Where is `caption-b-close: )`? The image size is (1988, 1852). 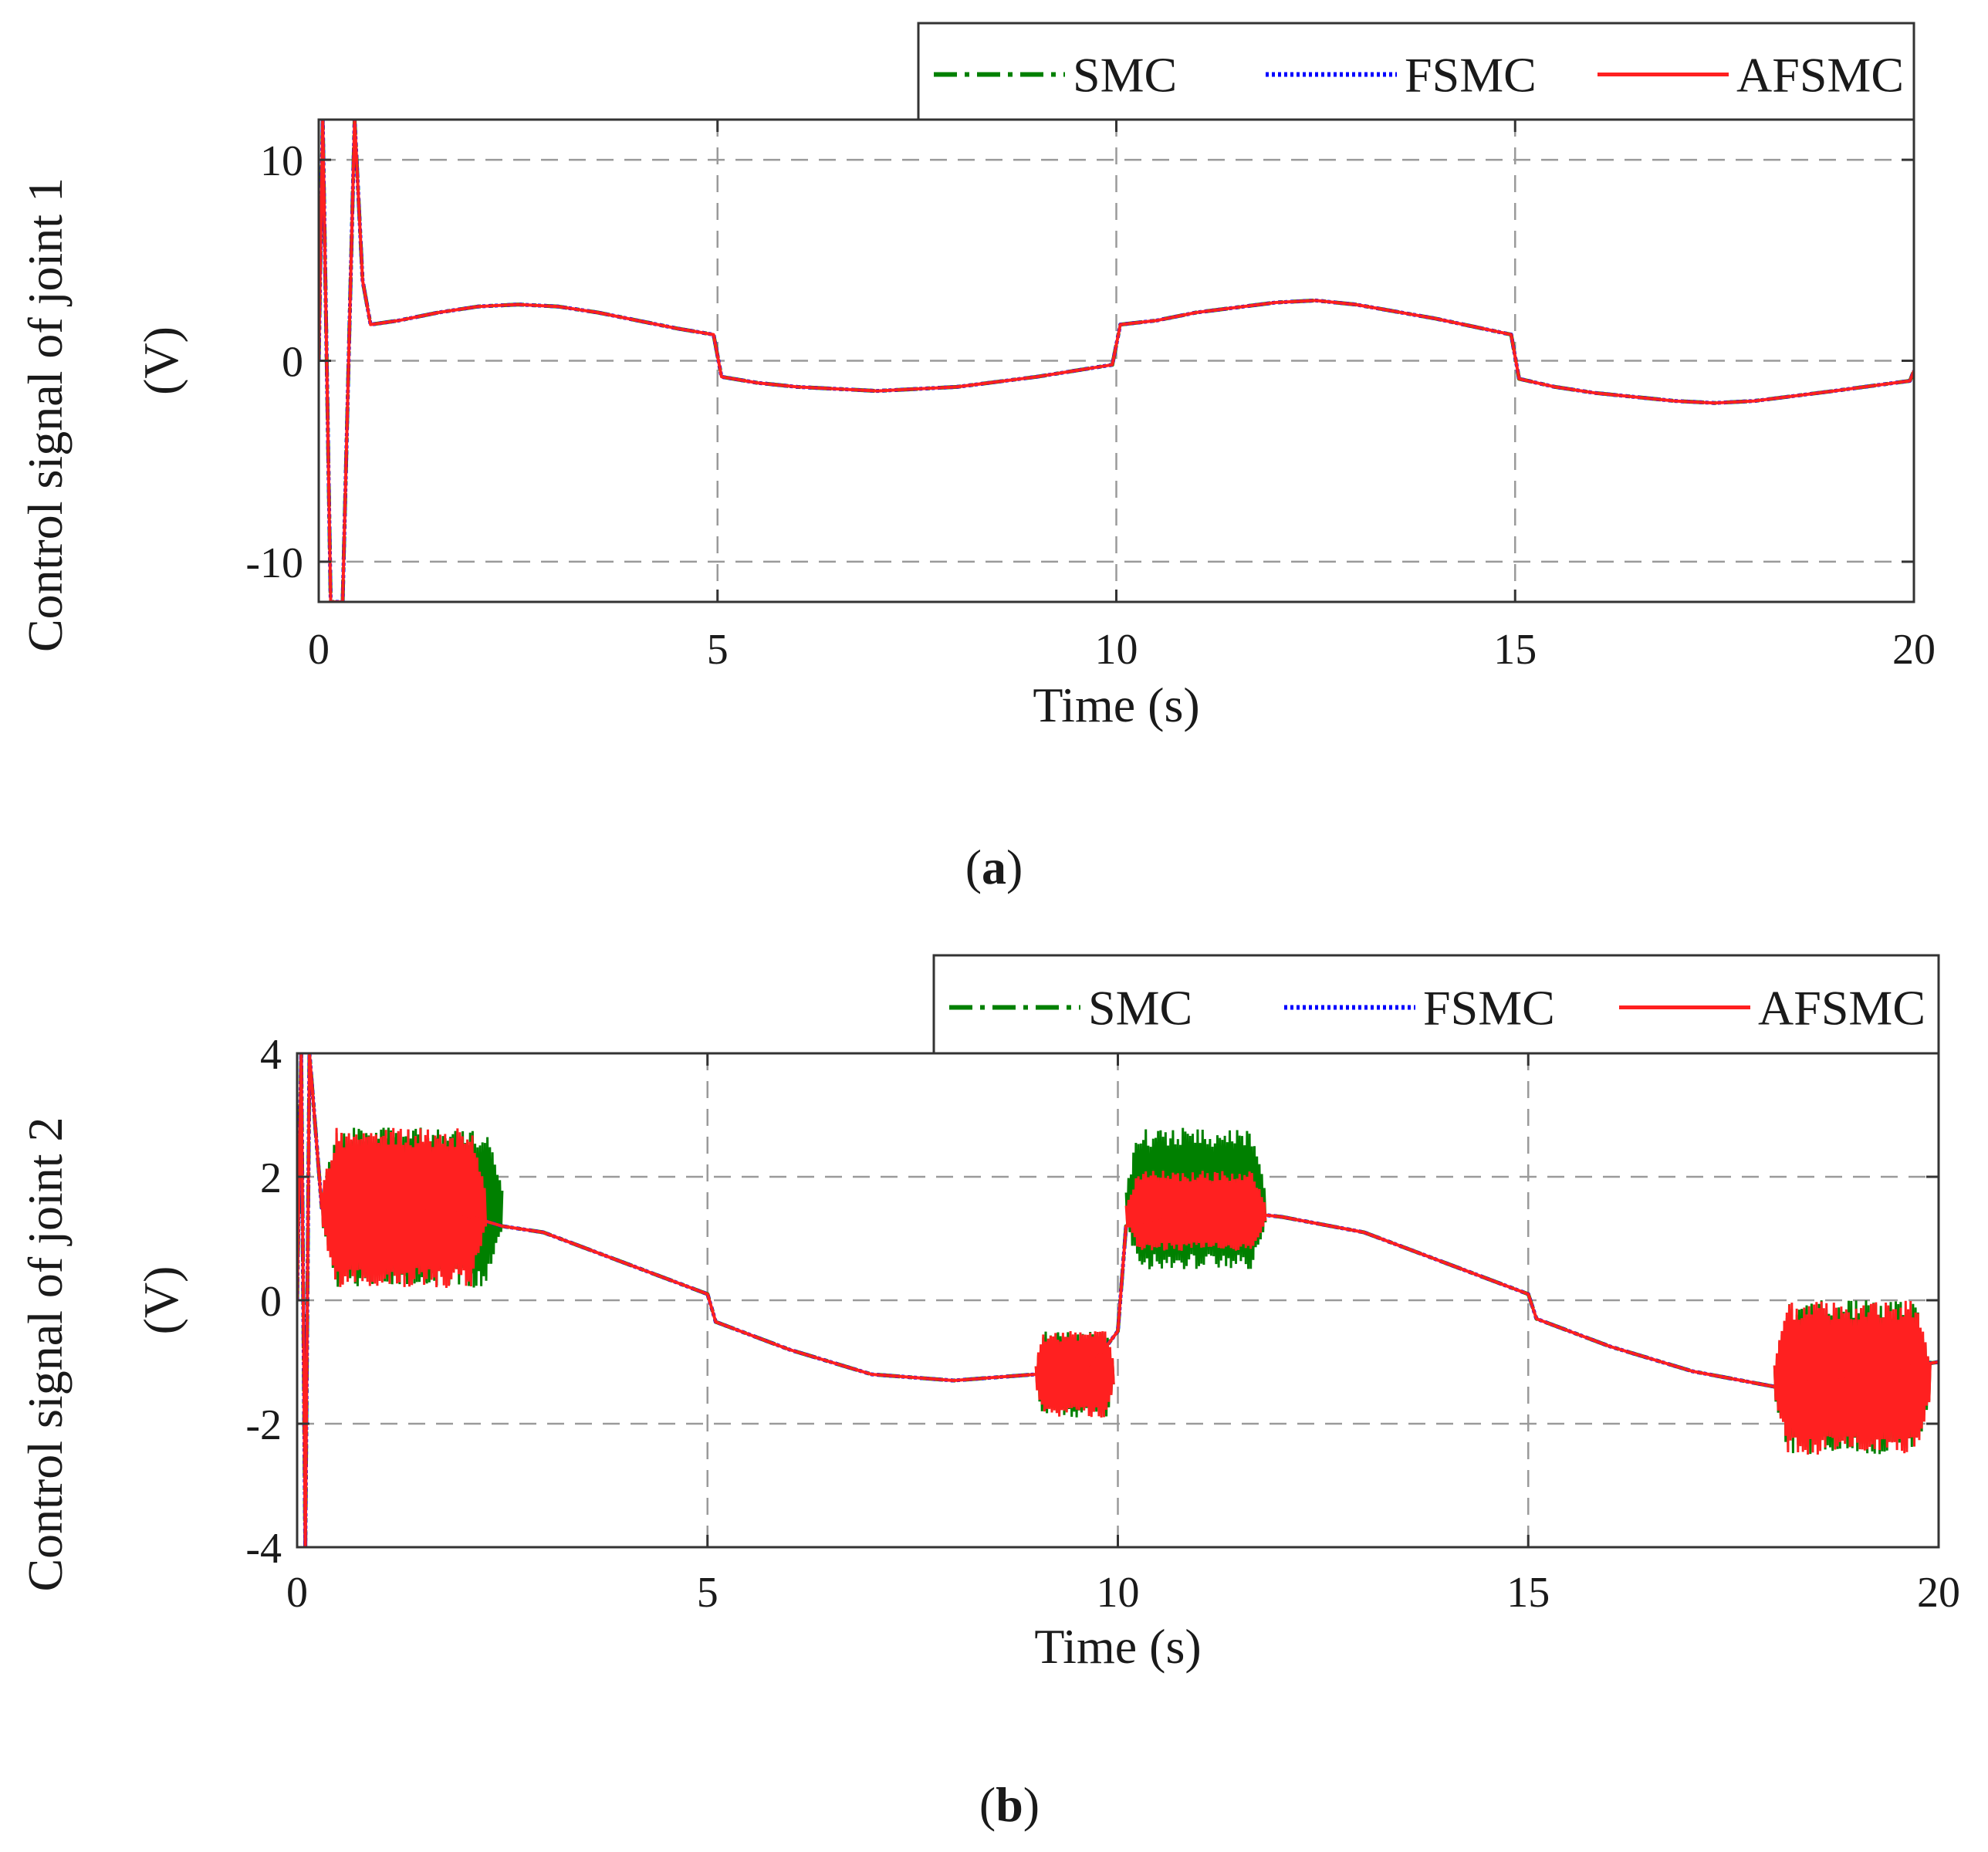
caption-b-close: ) is located at coordinates (1031, 1804).